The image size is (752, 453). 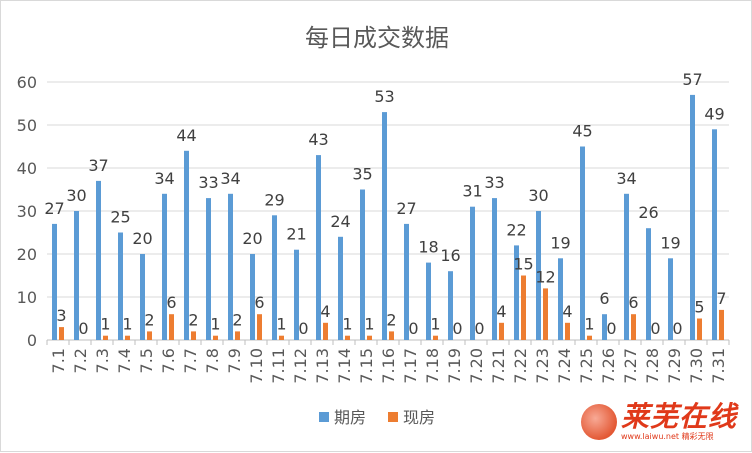 I want to click on x-tick-label: 7.3, so click(x=102, y=360).